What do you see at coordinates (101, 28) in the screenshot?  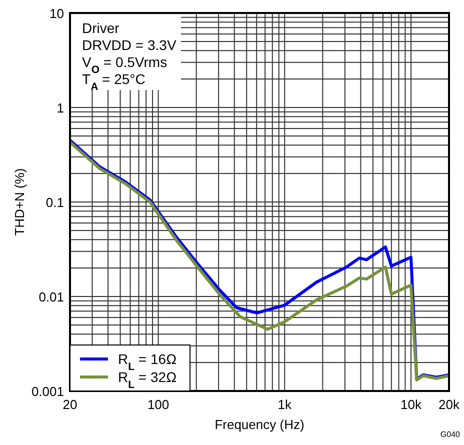 I see `annotation: Driver` at bounding box center [101, 28].